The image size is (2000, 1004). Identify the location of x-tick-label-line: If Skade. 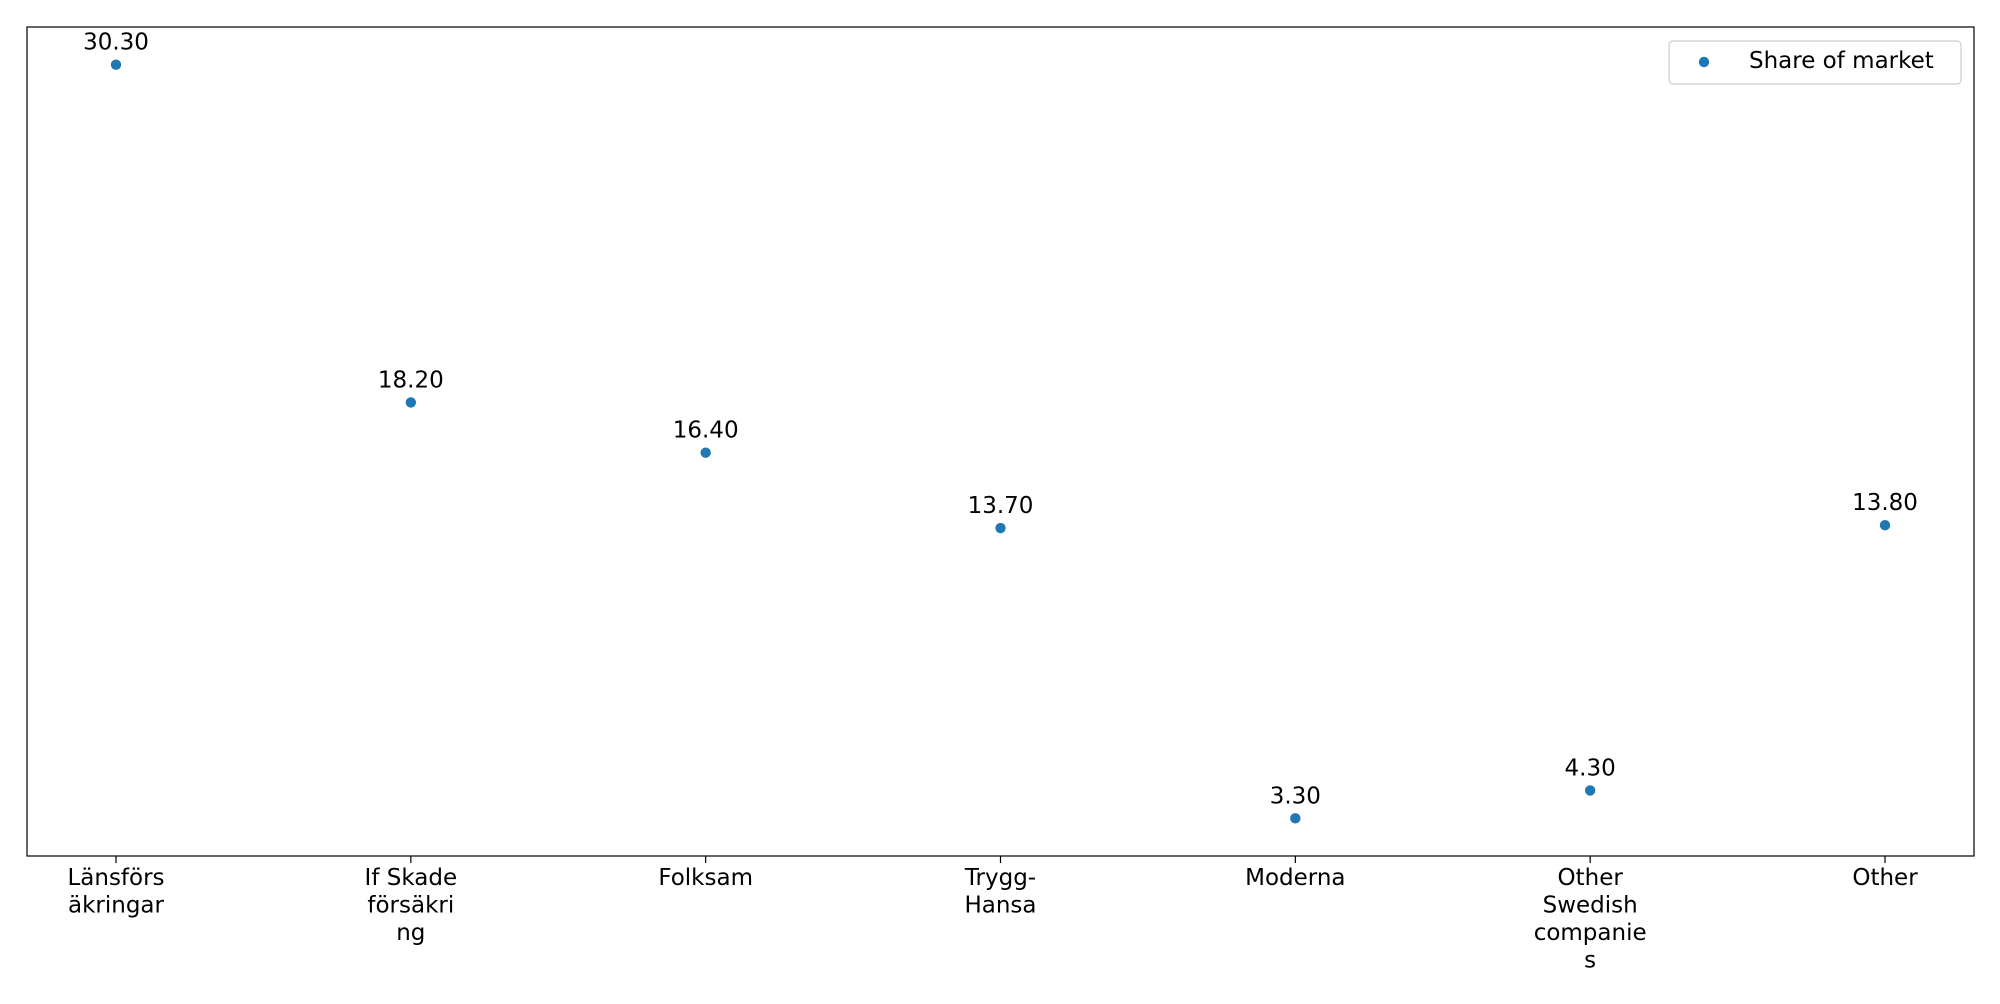
(411, 878).